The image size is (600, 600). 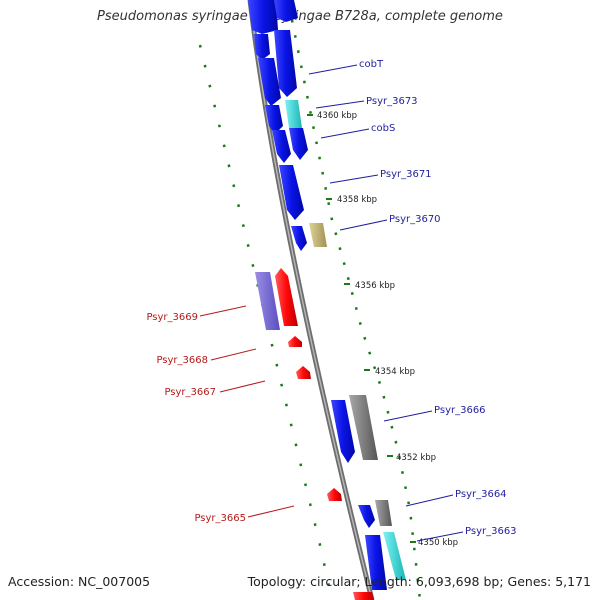 I want to click on gene-label-cobS: cobS, so click(x=383, y=128).